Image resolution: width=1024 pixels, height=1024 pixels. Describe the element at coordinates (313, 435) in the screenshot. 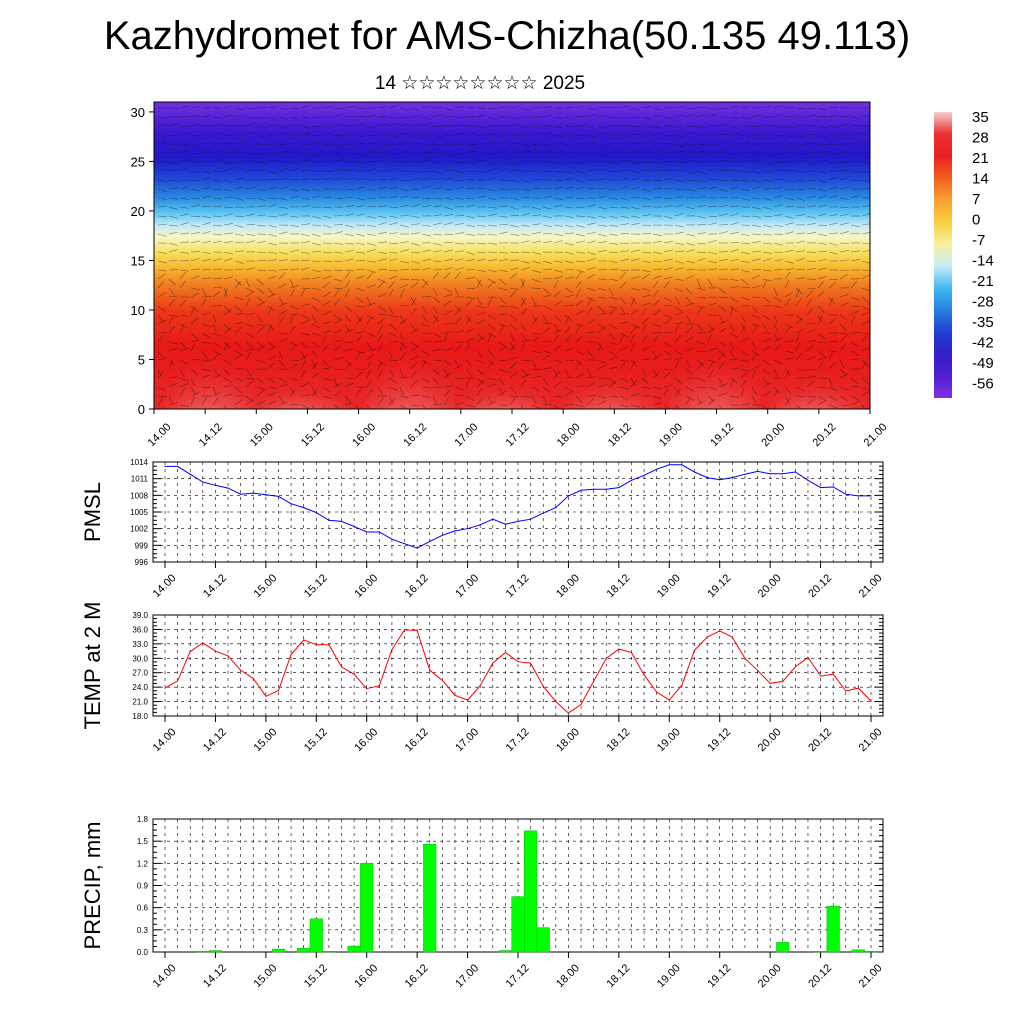

I see `heatmap-xtick-label: 15.12` at that location.